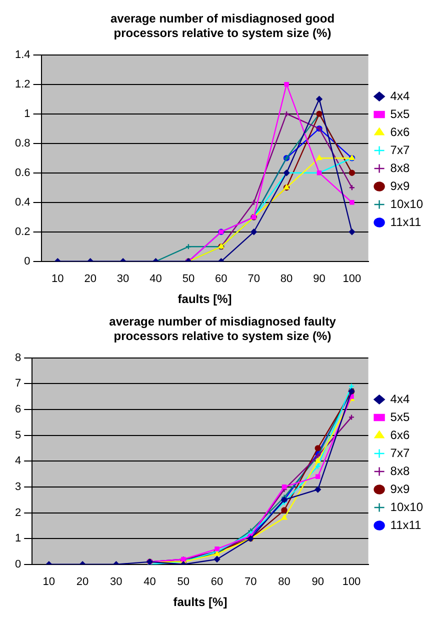 The image size is (445, 625). I want to click on y-tick-label: 0.8, so click(22, 143).